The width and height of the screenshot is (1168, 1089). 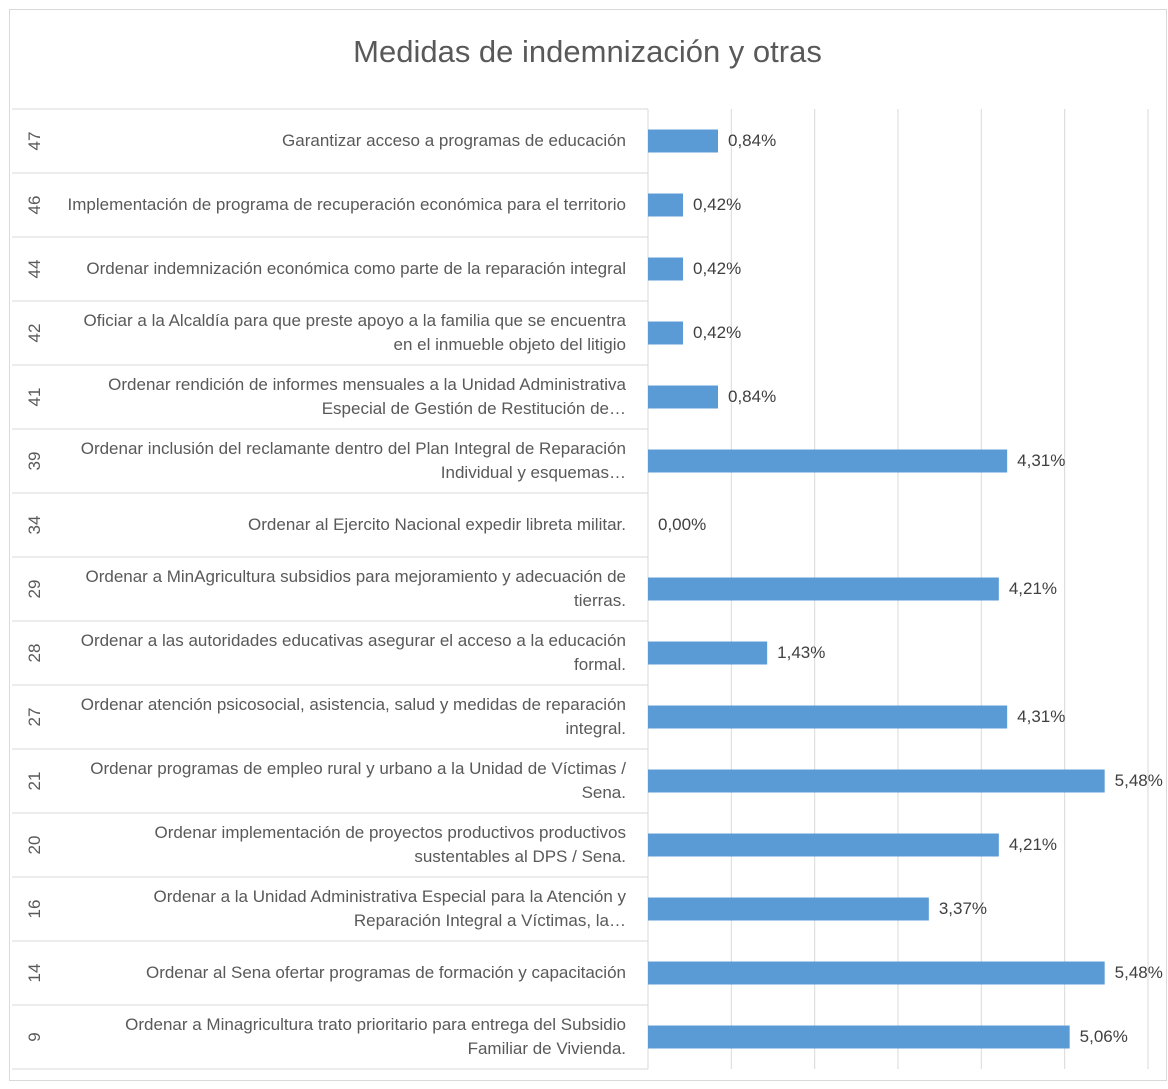 What do you see at coordinates (34, 205) in the screenshot?
I see `group-label: 46` at bounding box center [34, 205].